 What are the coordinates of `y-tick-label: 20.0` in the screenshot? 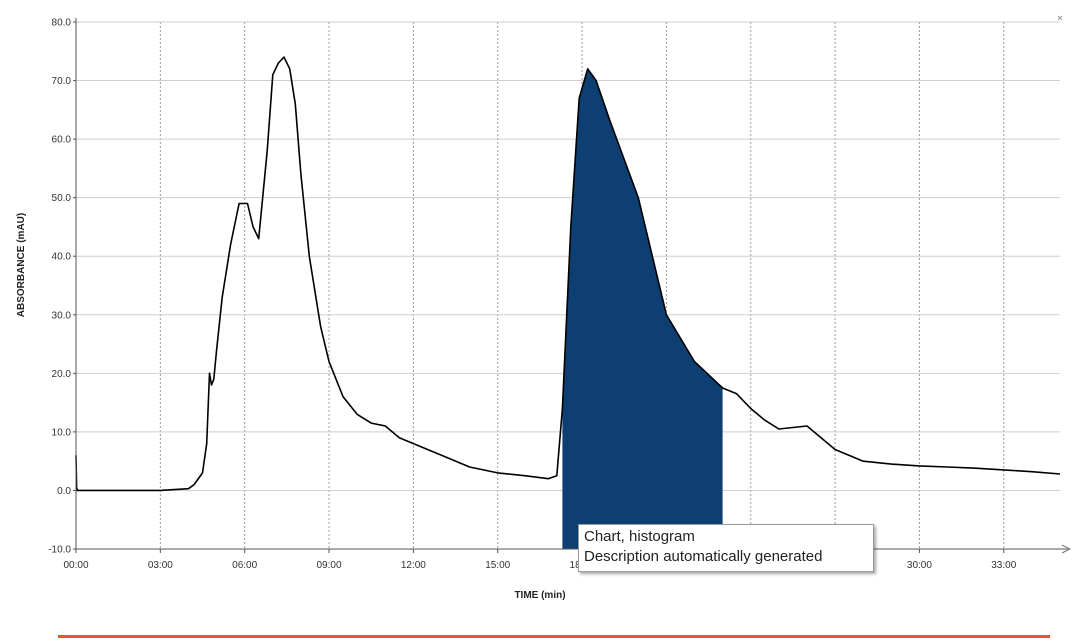 It's located at (62, 374).